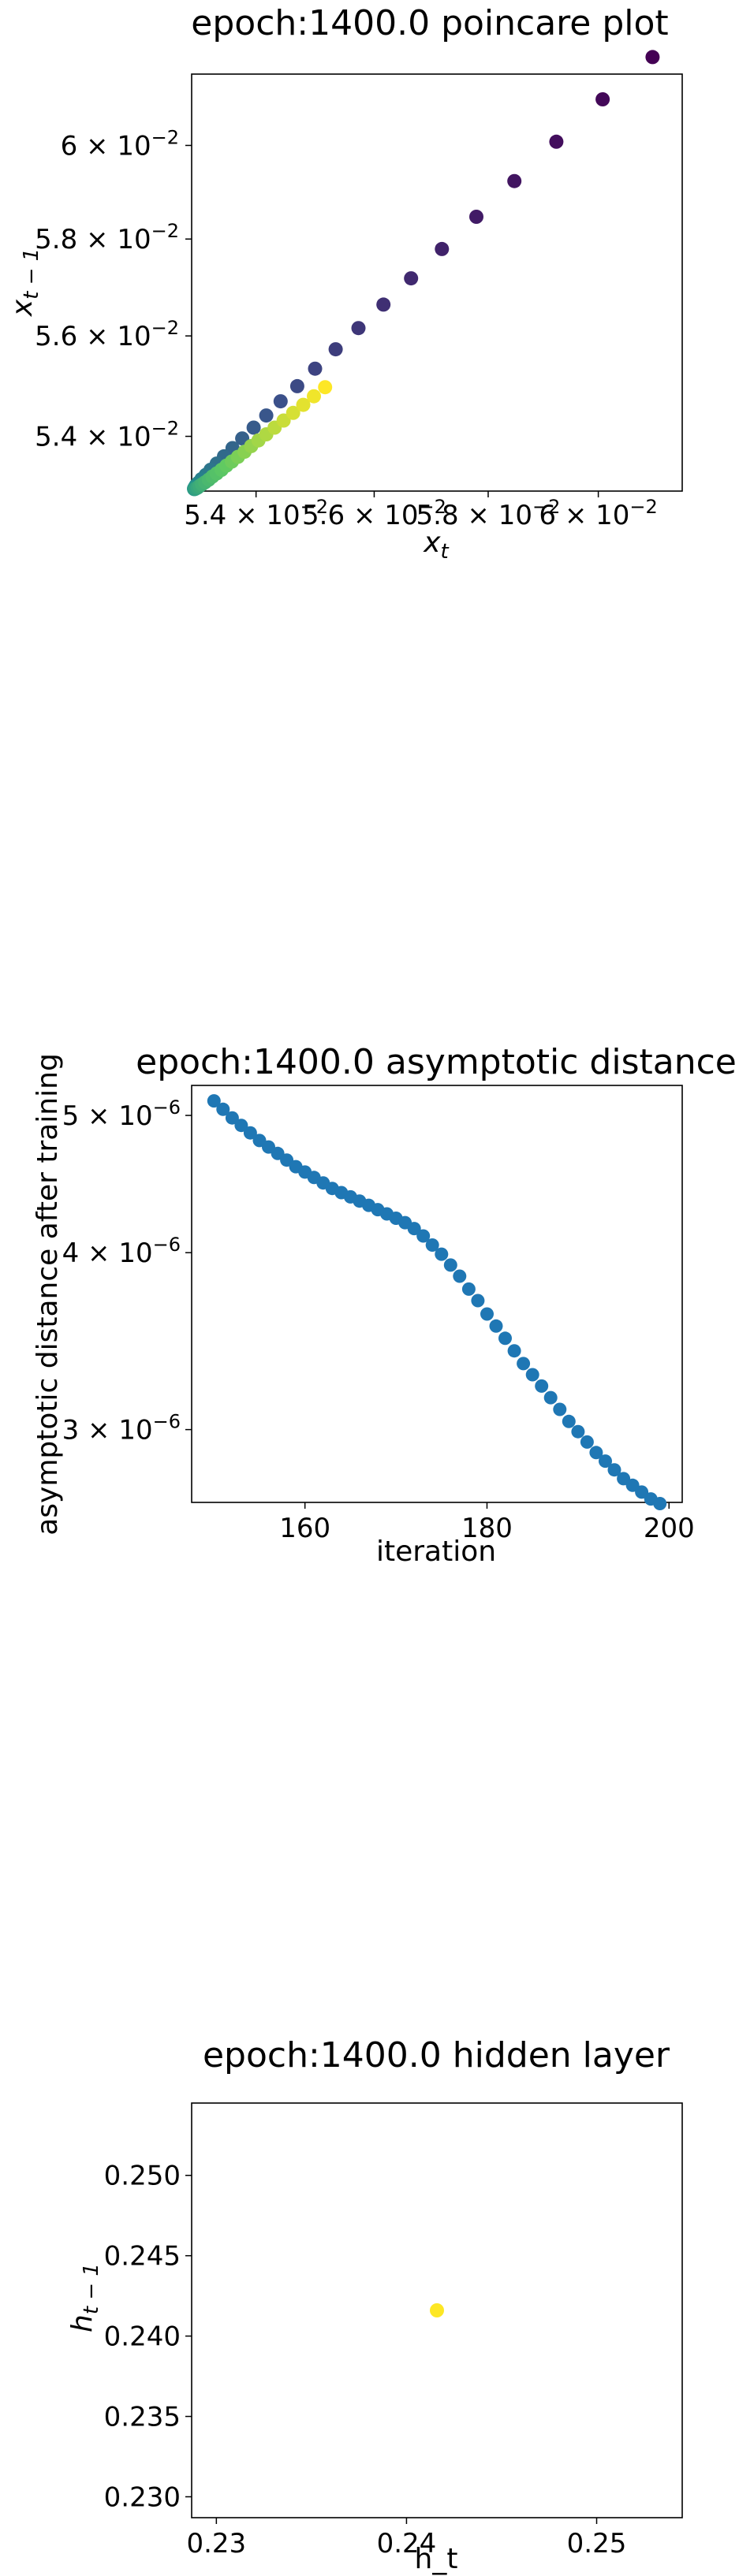 Image resolution: width=739 pixels, height=2576 pixels. I want to click on hidden-layer-x-label: h_t, so click(436, 2559).